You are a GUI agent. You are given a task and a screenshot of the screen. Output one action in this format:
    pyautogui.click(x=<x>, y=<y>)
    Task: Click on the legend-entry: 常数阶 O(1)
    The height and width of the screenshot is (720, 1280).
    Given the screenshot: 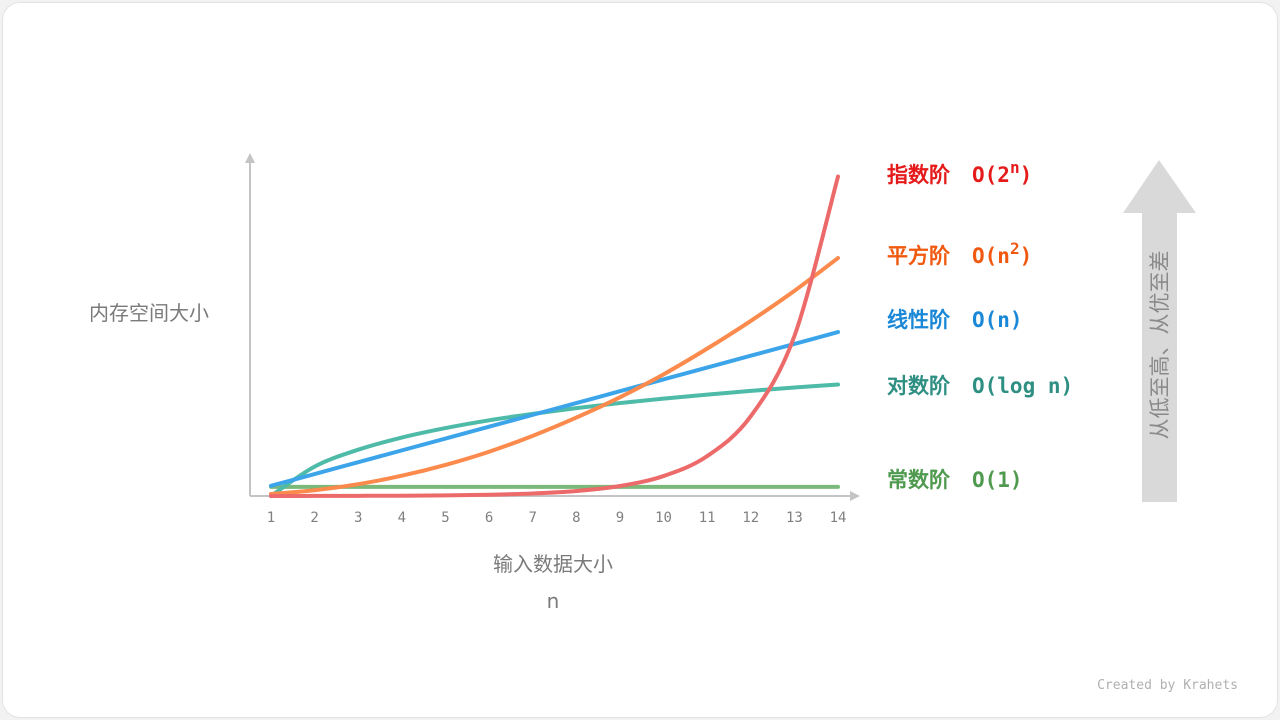 What is the action you would take?
    pyautogui.click(x=955, y=480)
    